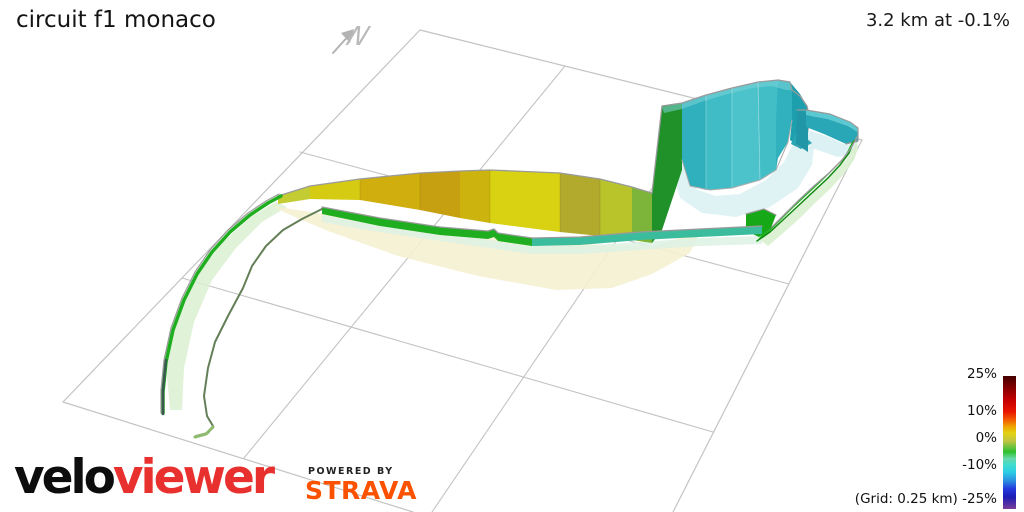 Image resolution: width=1024 pixels, height=512 pixels. I want to click on rascasse-hook-tip, so click(204, 432).